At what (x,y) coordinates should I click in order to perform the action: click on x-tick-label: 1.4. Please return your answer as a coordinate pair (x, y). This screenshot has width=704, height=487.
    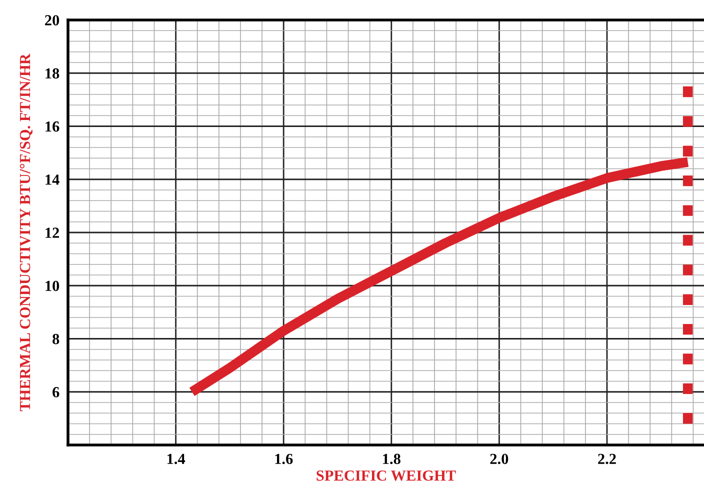
    Looking at the image, I should click on (176, 459).